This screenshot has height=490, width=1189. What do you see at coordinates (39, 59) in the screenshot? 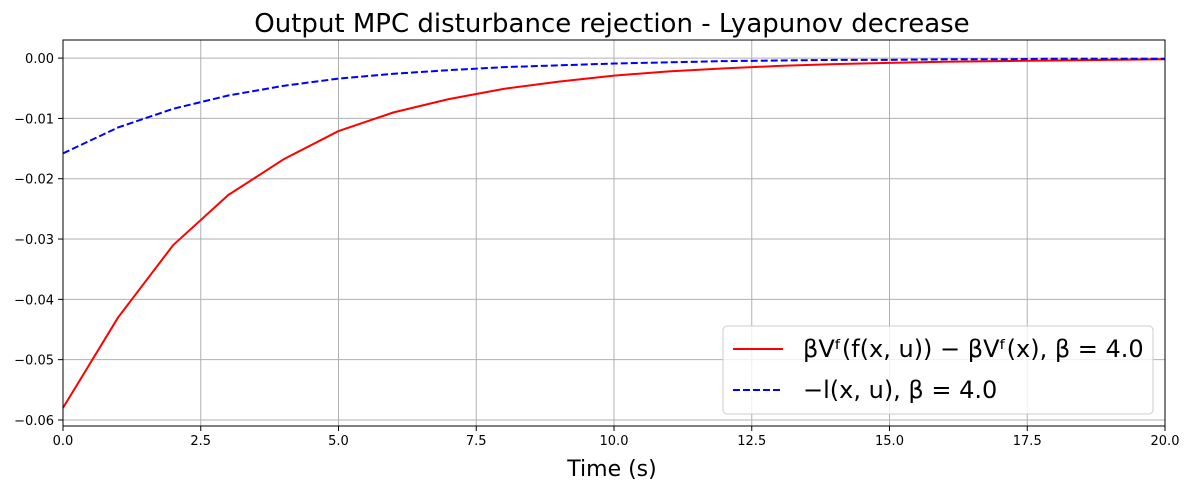
I see `y-tick-label: 0.00` at bounding box center [39, 59].